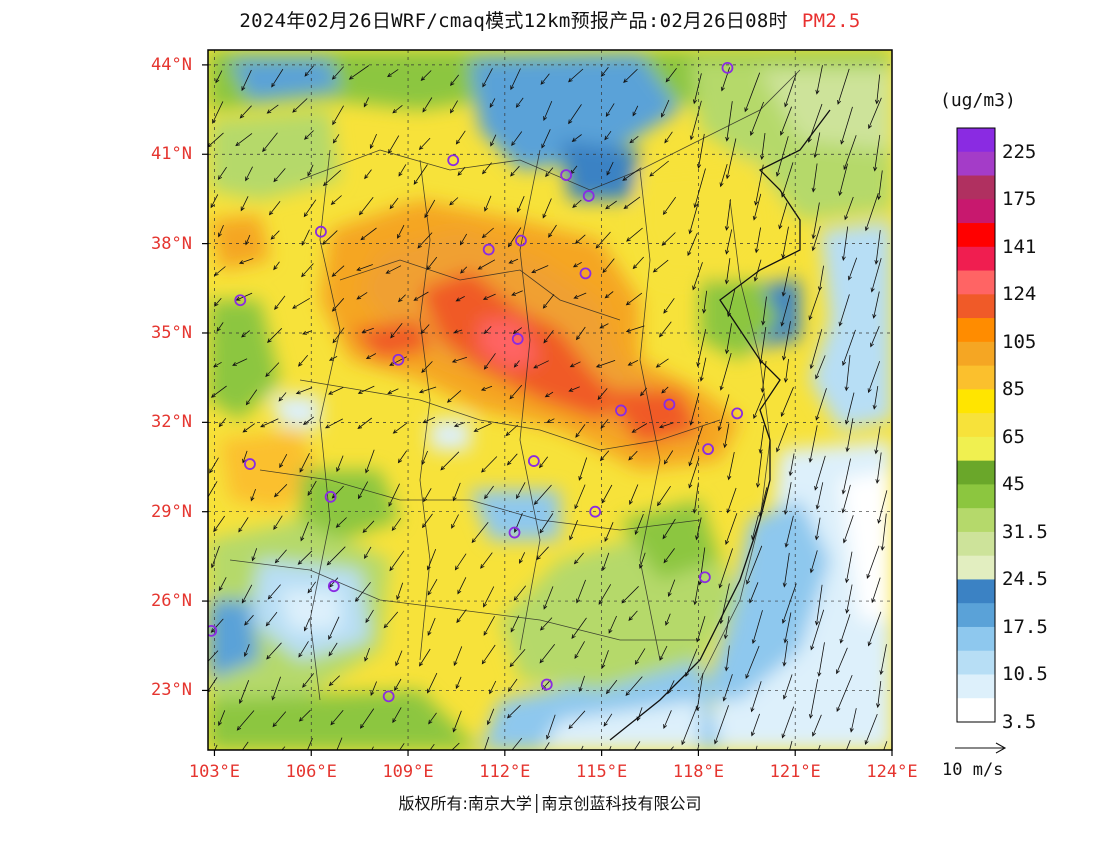 This screenshot has height=850, width=1100. What do you see at coordinates (978, 100) in the screenshot?
I see `colorbar-unit: (ug/m3)` at bounding box center [978, 100].